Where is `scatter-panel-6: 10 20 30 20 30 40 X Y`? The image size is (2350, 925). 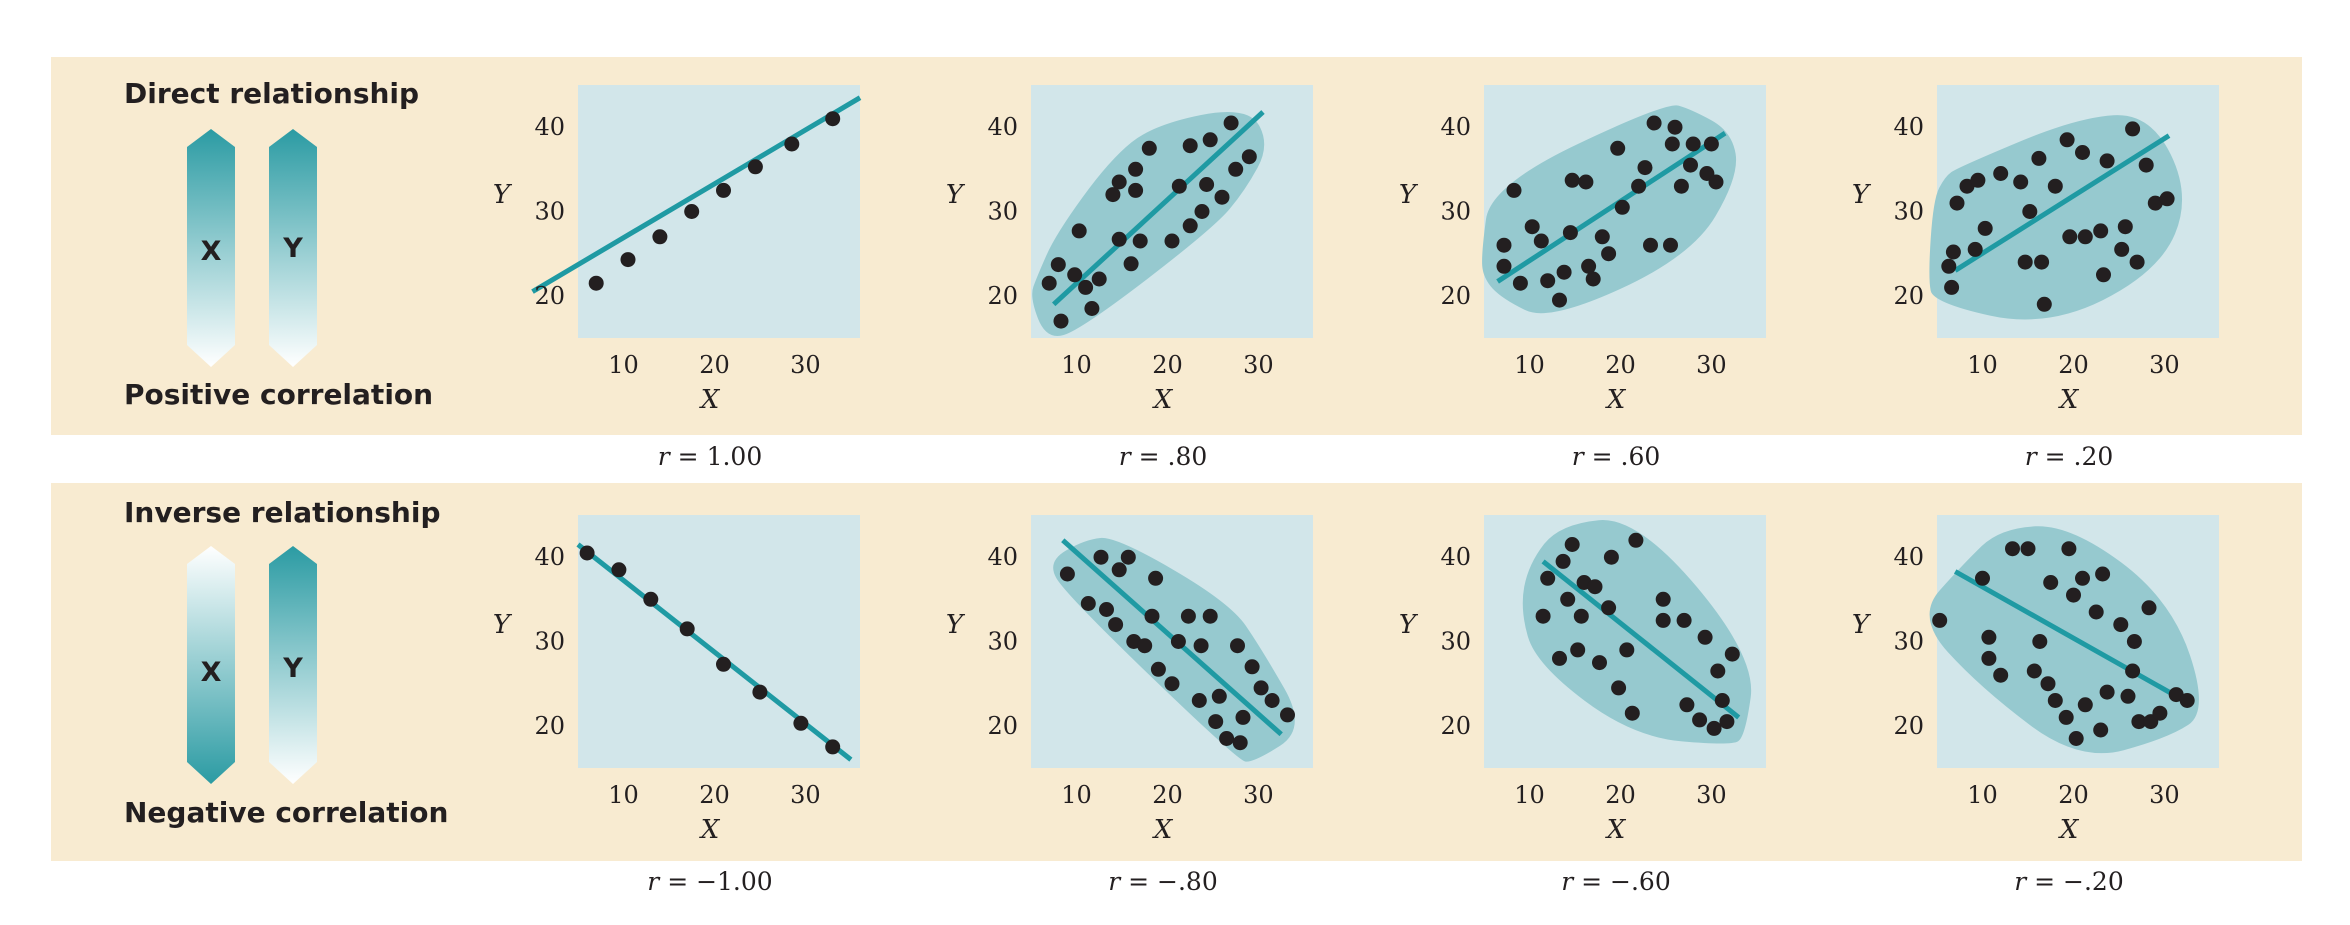 scatter-panel-6: 10 20 30 20 30 40 X Y is located at coordinates (1129, 680).